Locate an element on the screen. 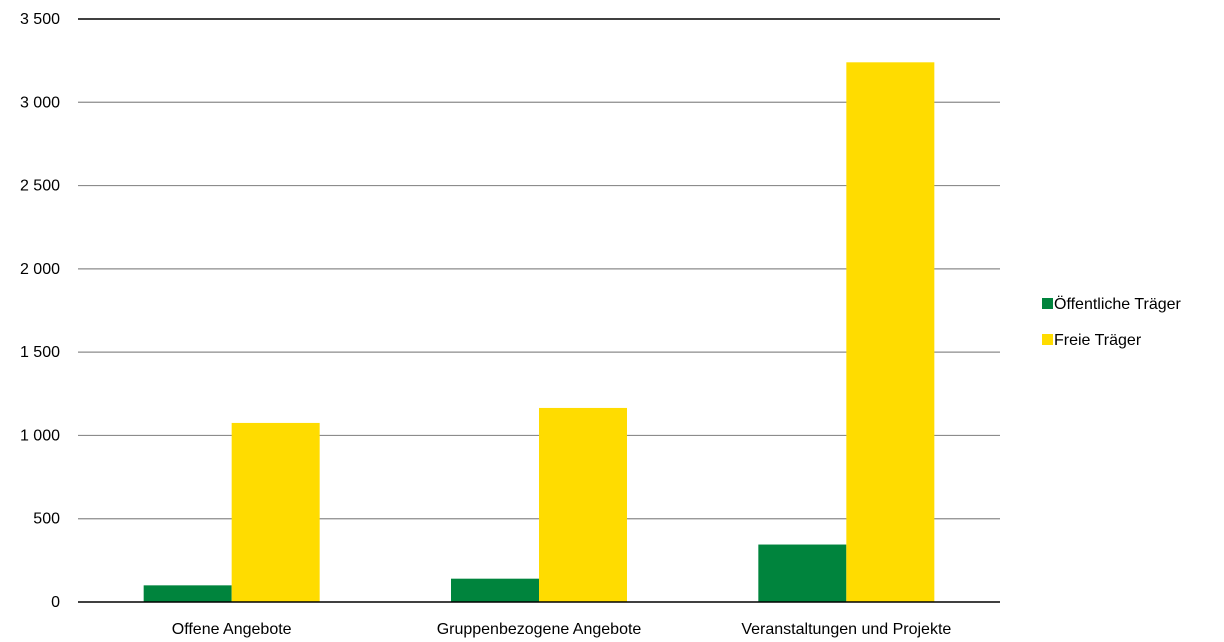 The image size is (1224, 642). y-tick-label: 1 000 is located at coordinates (40, 435).